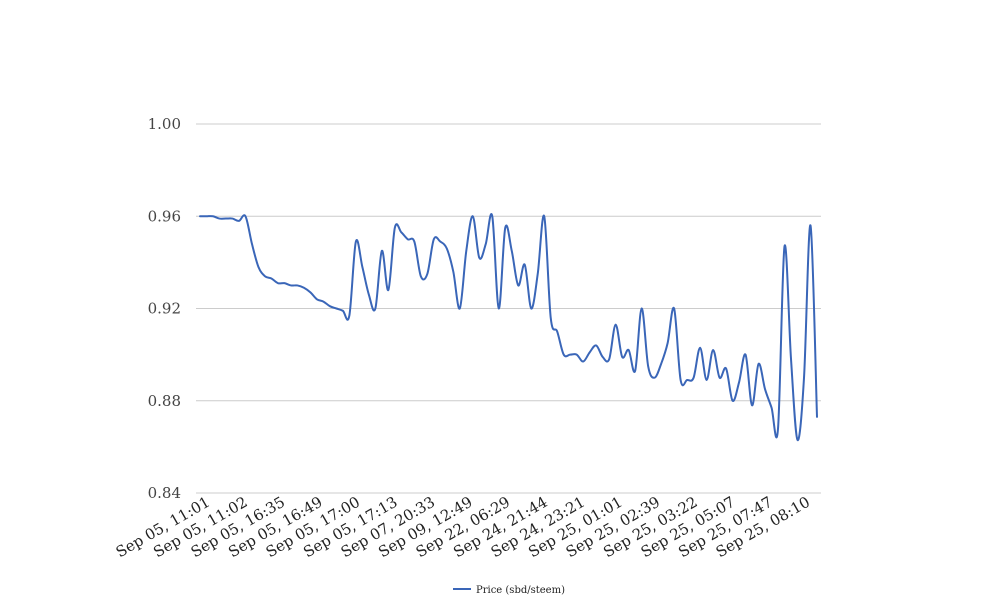 The height and width of the screenshot is (616, 1008). I want to click on legend: Price (sbd/steem), so click(509, 590).